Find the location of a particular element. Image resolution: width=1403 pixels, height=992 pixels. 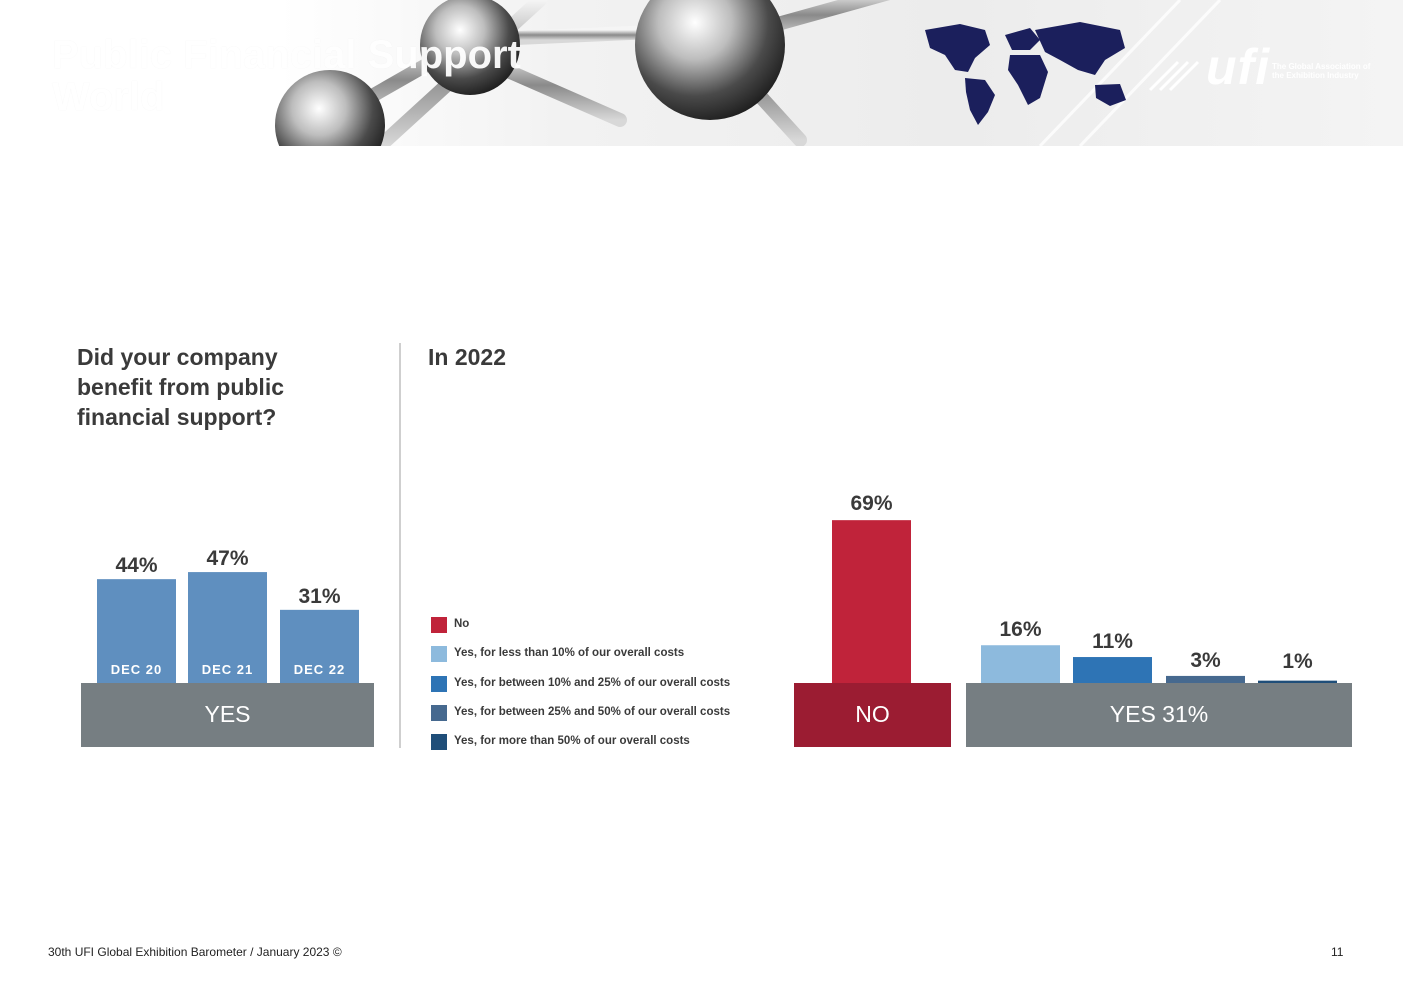

category-label: DEC 21 is located at coordinates (228, 669).